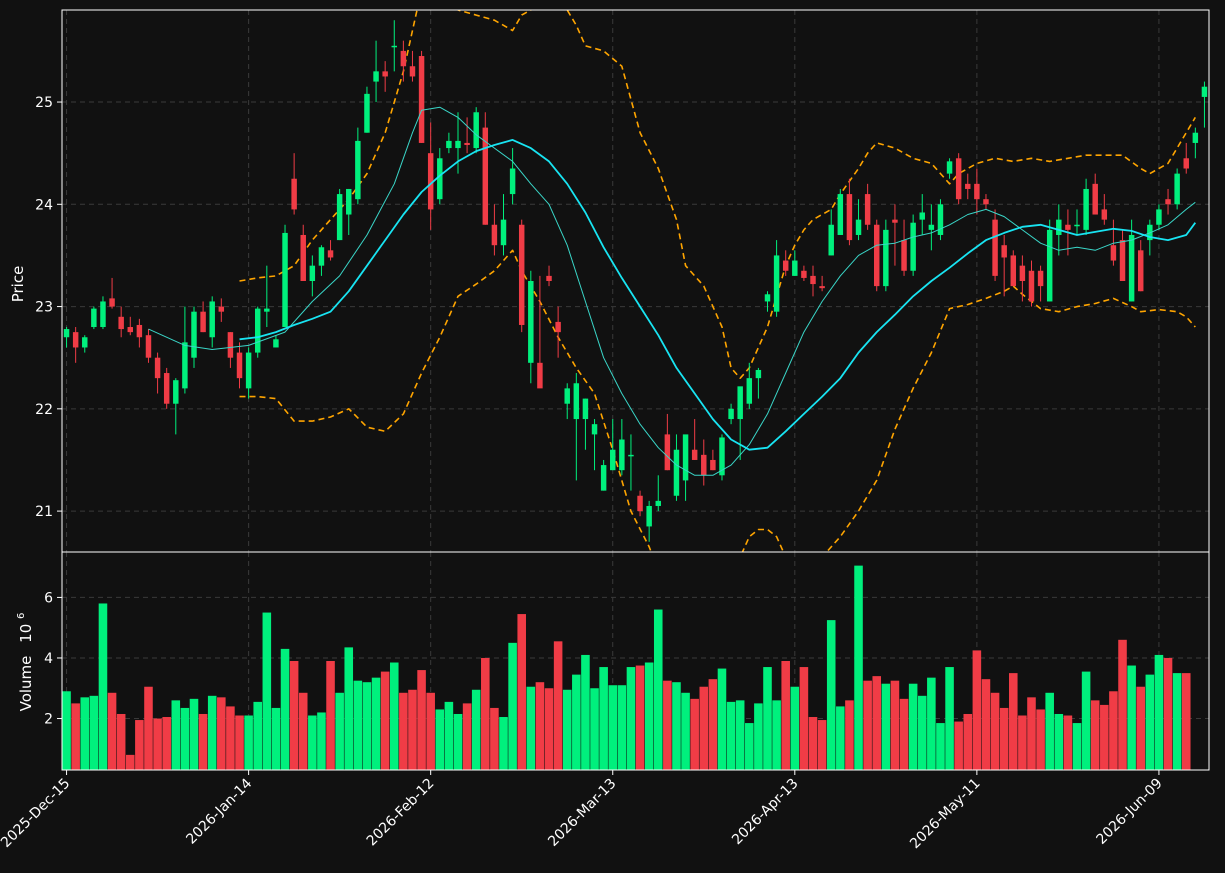  I want to click on volume-tick-label: 6, so click(48, 598).